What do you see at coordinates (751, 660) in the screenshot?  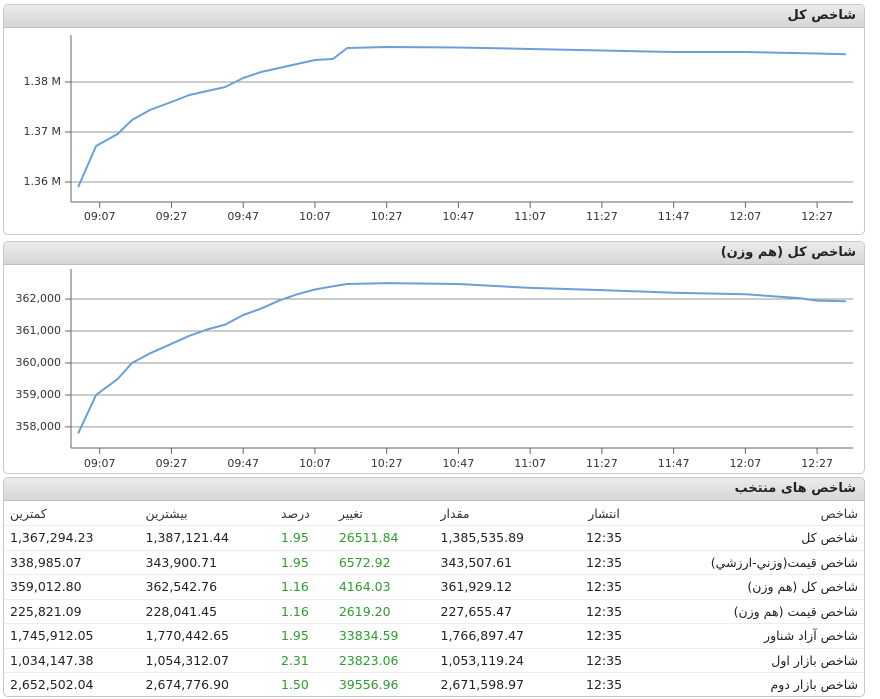 I see `table-cell: شاخص بازار اول` at bounding box center [751, 660].